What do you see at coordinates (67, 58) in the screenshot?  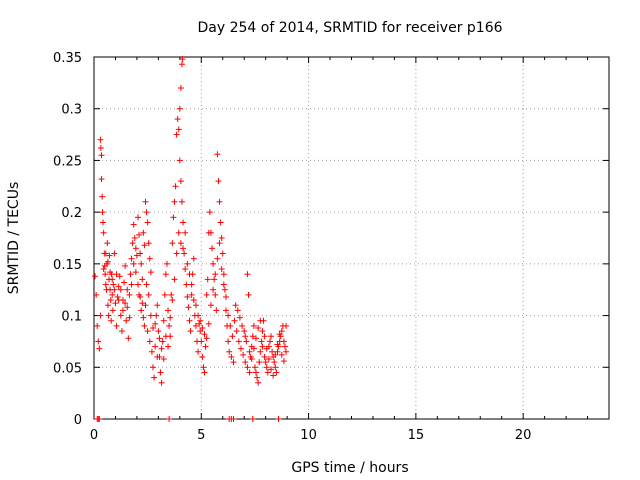 I see `y-tick-label: 0.35` at bounding box center [67, 58].